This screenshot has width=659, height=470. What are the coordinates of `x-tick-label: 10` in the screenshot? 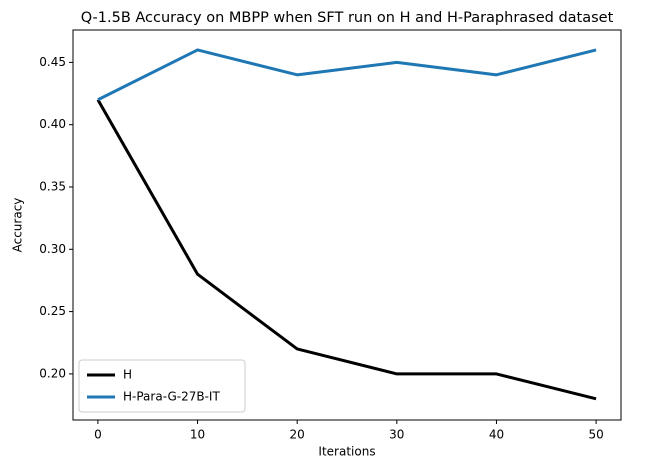 It's located at (197, 435).